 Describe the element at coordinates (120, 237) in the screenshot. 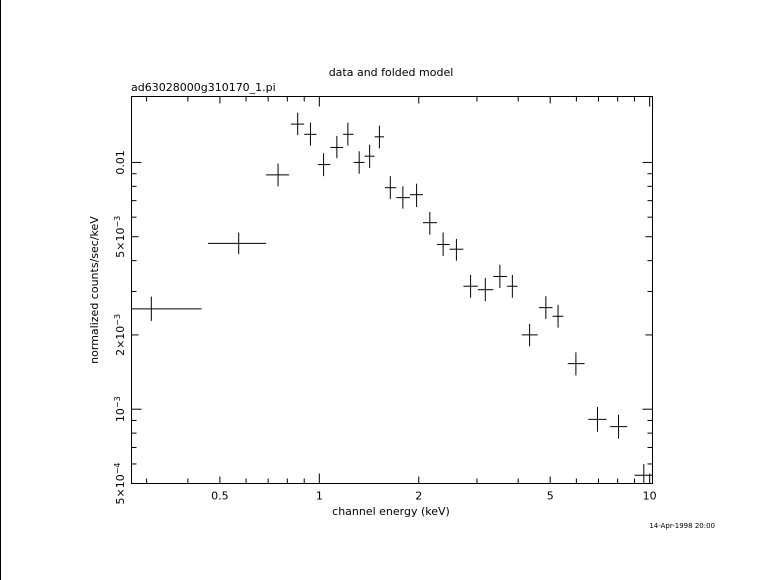

I see `y-tick-label: 5×10−3` at that location.